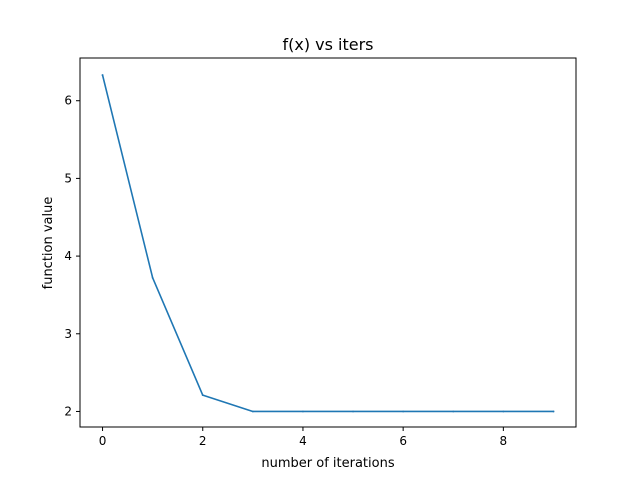 This screenshot has height=480, width=640. I want to click on chart-title: f(x) vs iters, so click(327, 44).